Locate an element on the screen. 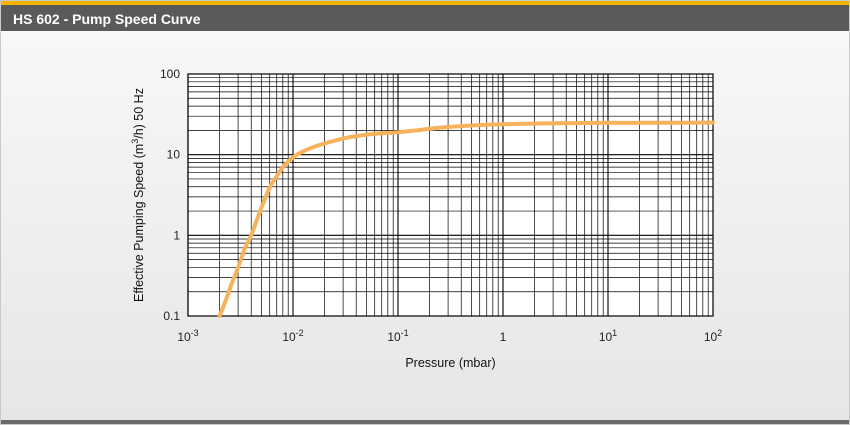  x-tick-label: 10² is located at coordinates (713, 336).